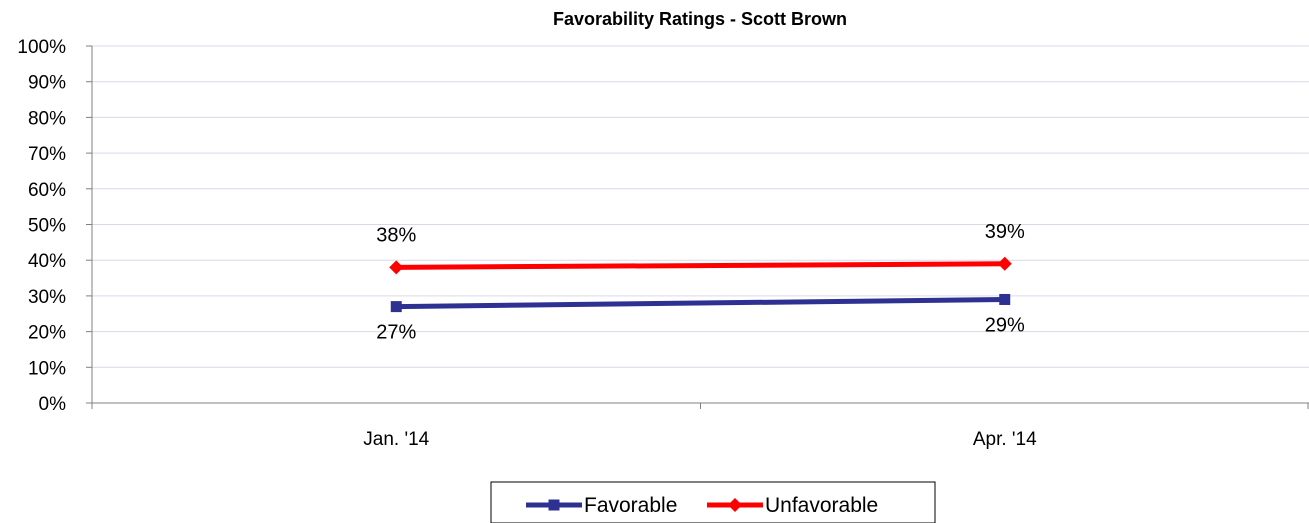  What do you see at coordinates (41, 47) in the screenshot?
I see `y-tick-label: 100%` at bounding box center [41, 47].